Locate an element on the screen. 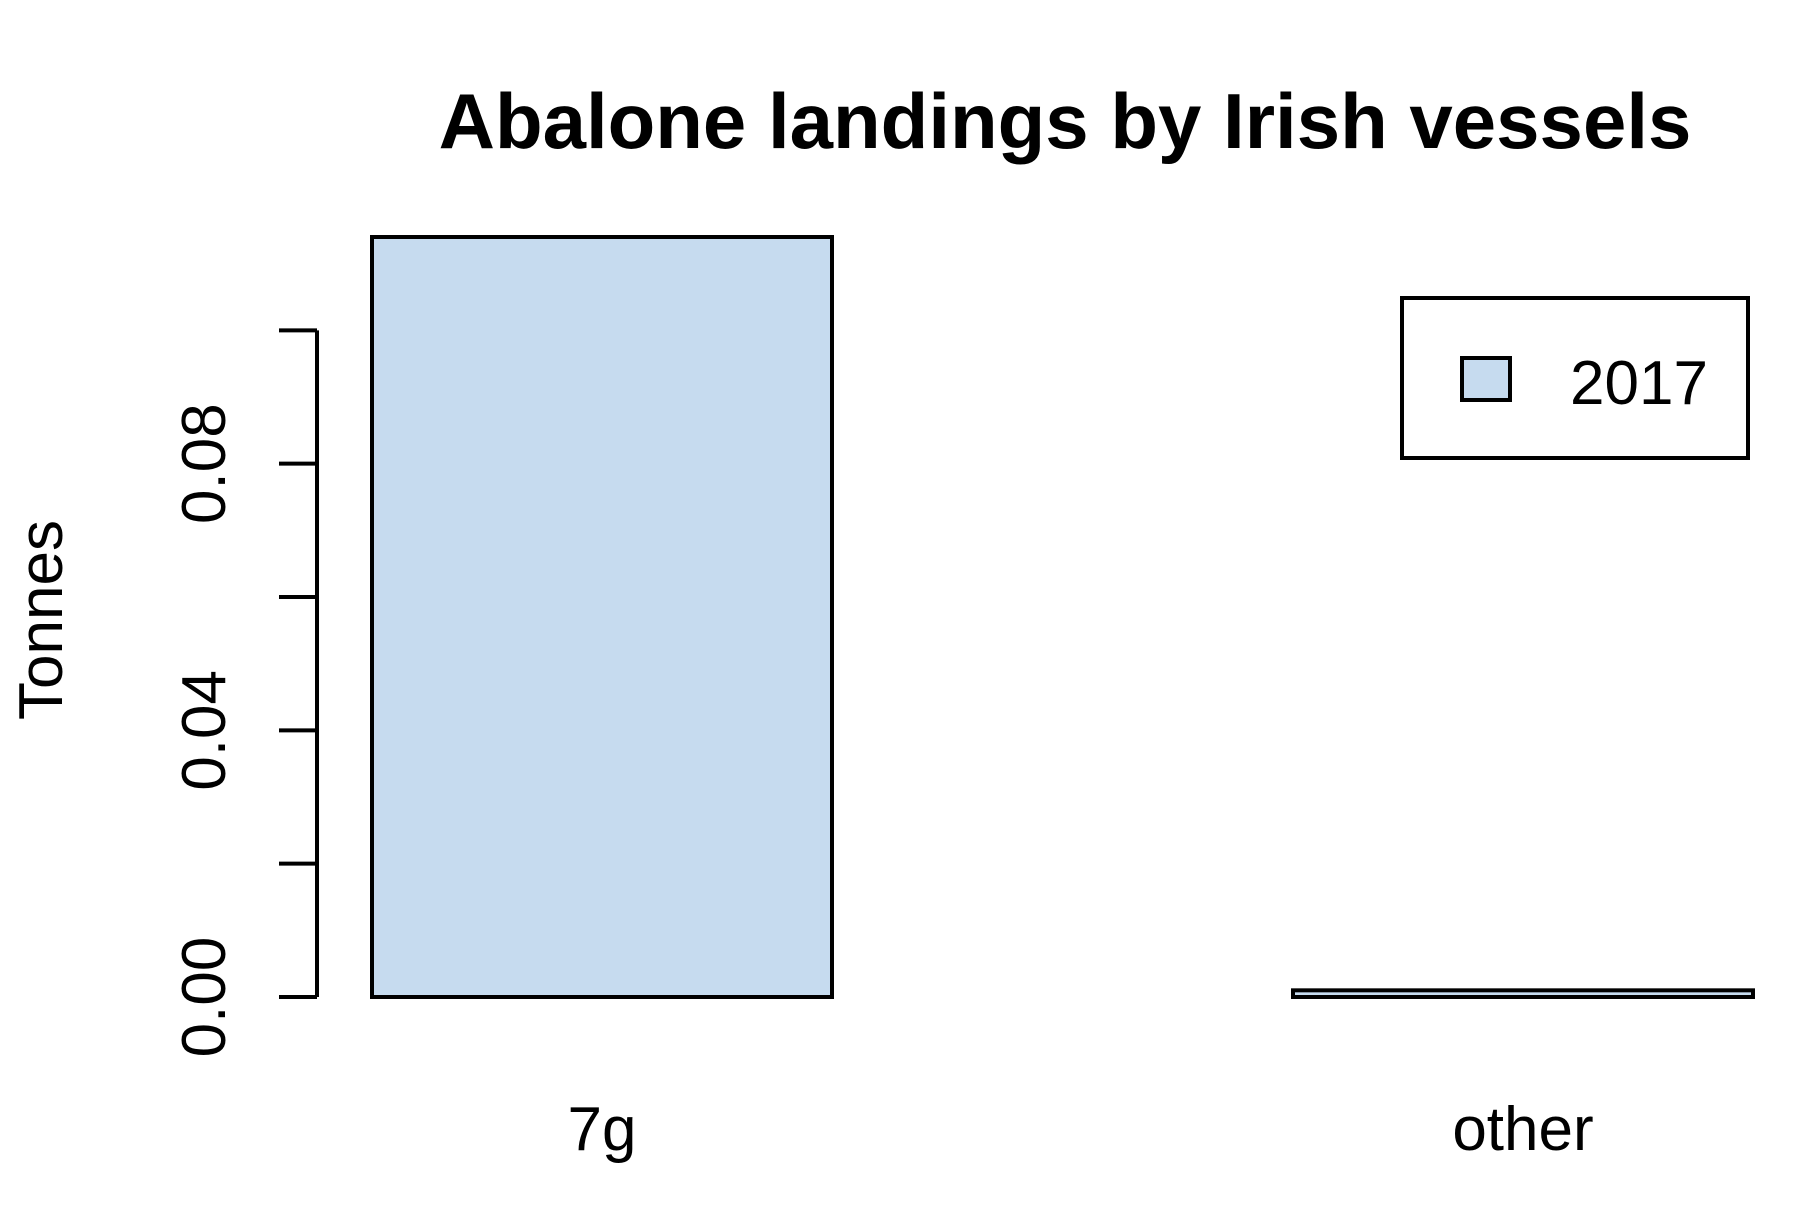  legend: 2017 is located at coordinates (1575, 378).